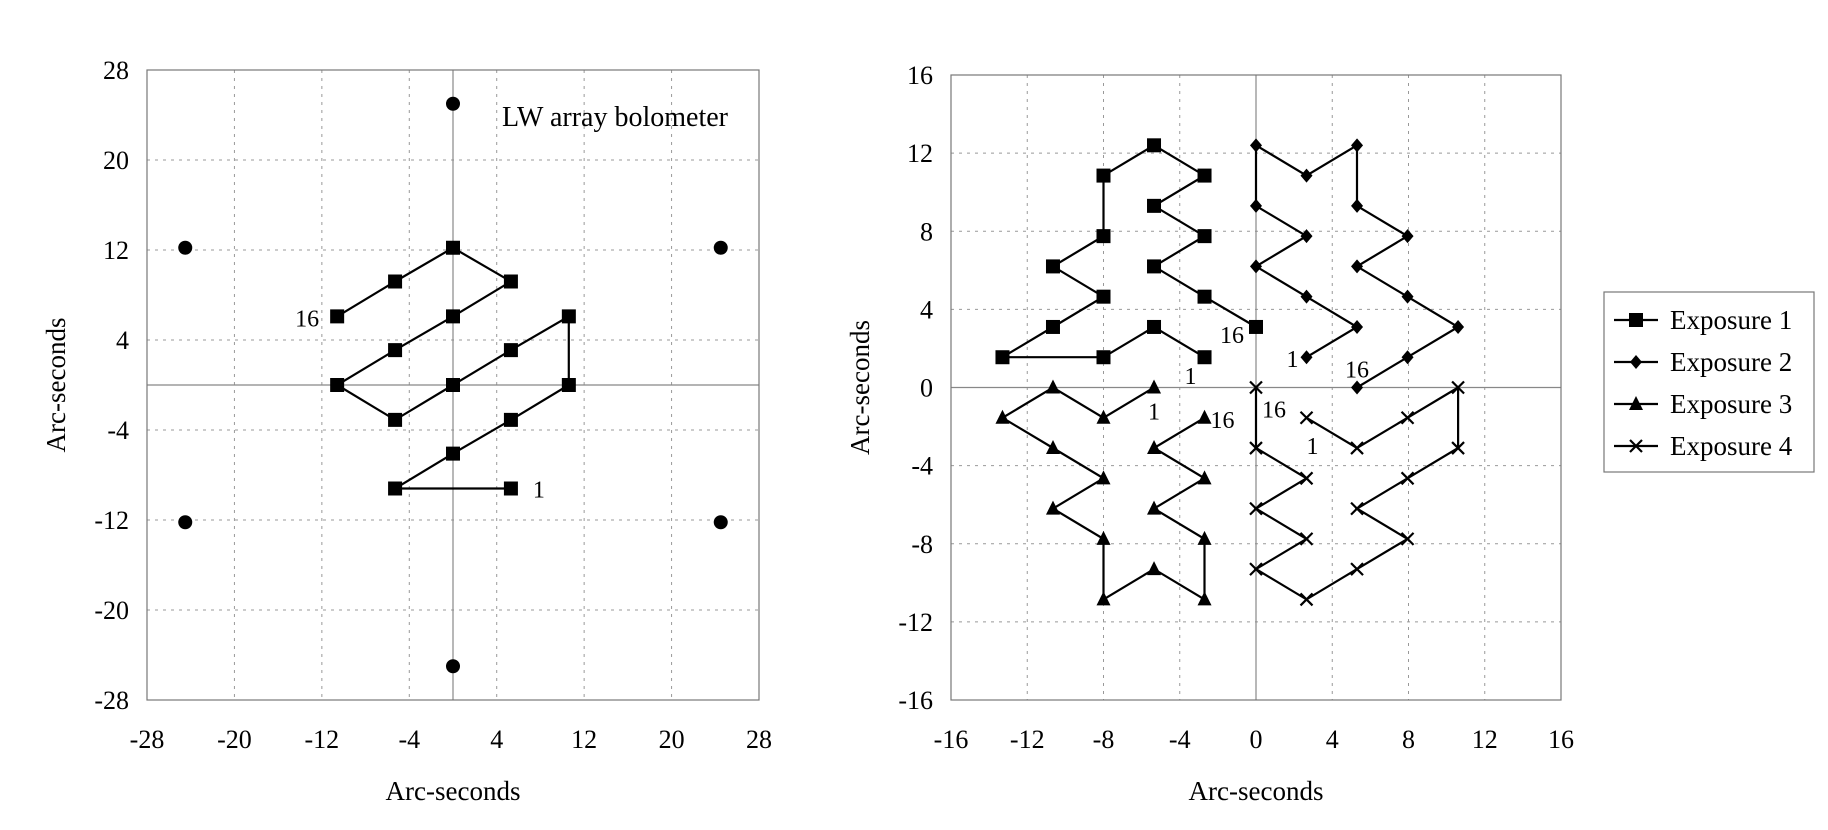 This screenshot has width=1828, height=830. I want to click on x-tick-label: -28, so click(147, 739).